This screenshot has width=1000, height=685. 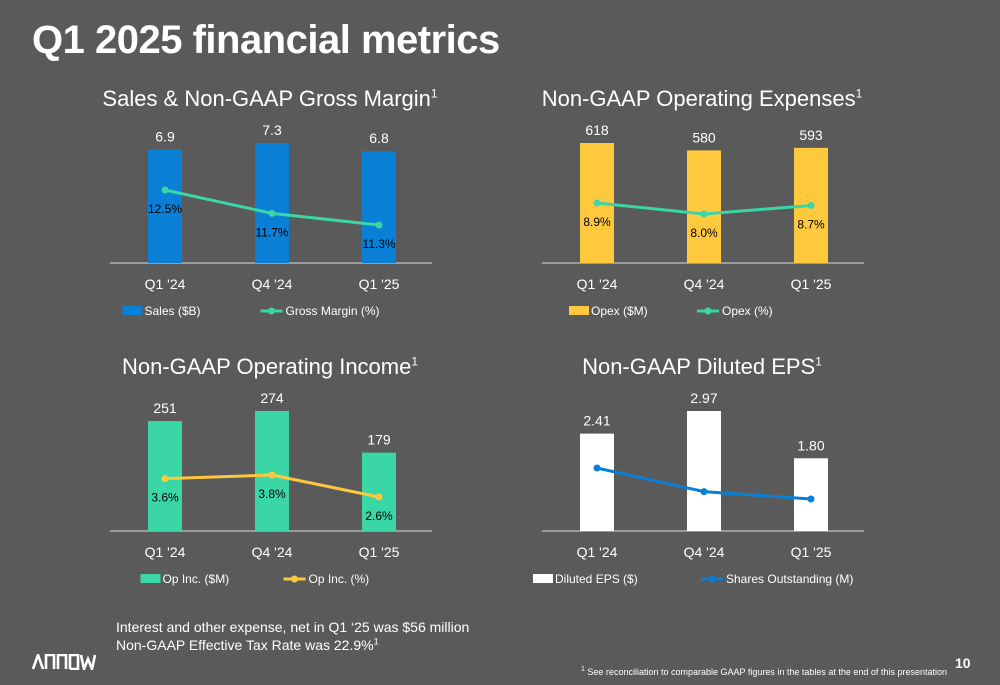 What do you see at coordinates (165, 137) in the screenshot?
I see `bar-value-label: 6.9` at bounding box center [165, 137].